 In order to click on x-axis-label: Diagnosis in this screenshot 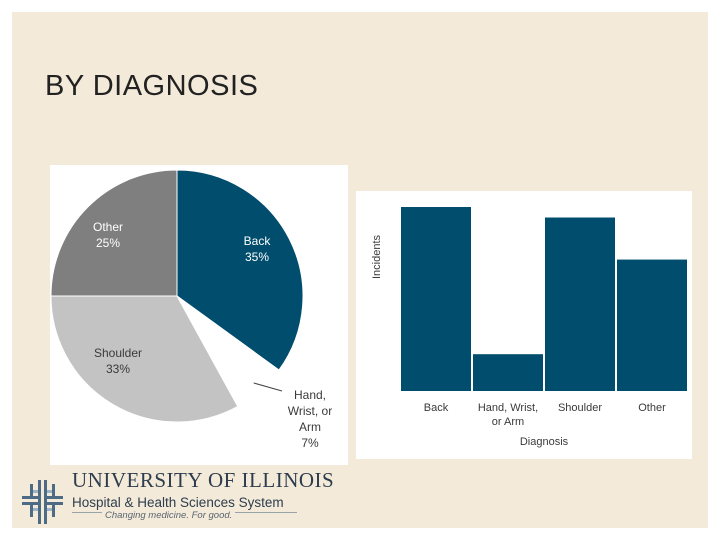, I will do `click(544, 442)`.